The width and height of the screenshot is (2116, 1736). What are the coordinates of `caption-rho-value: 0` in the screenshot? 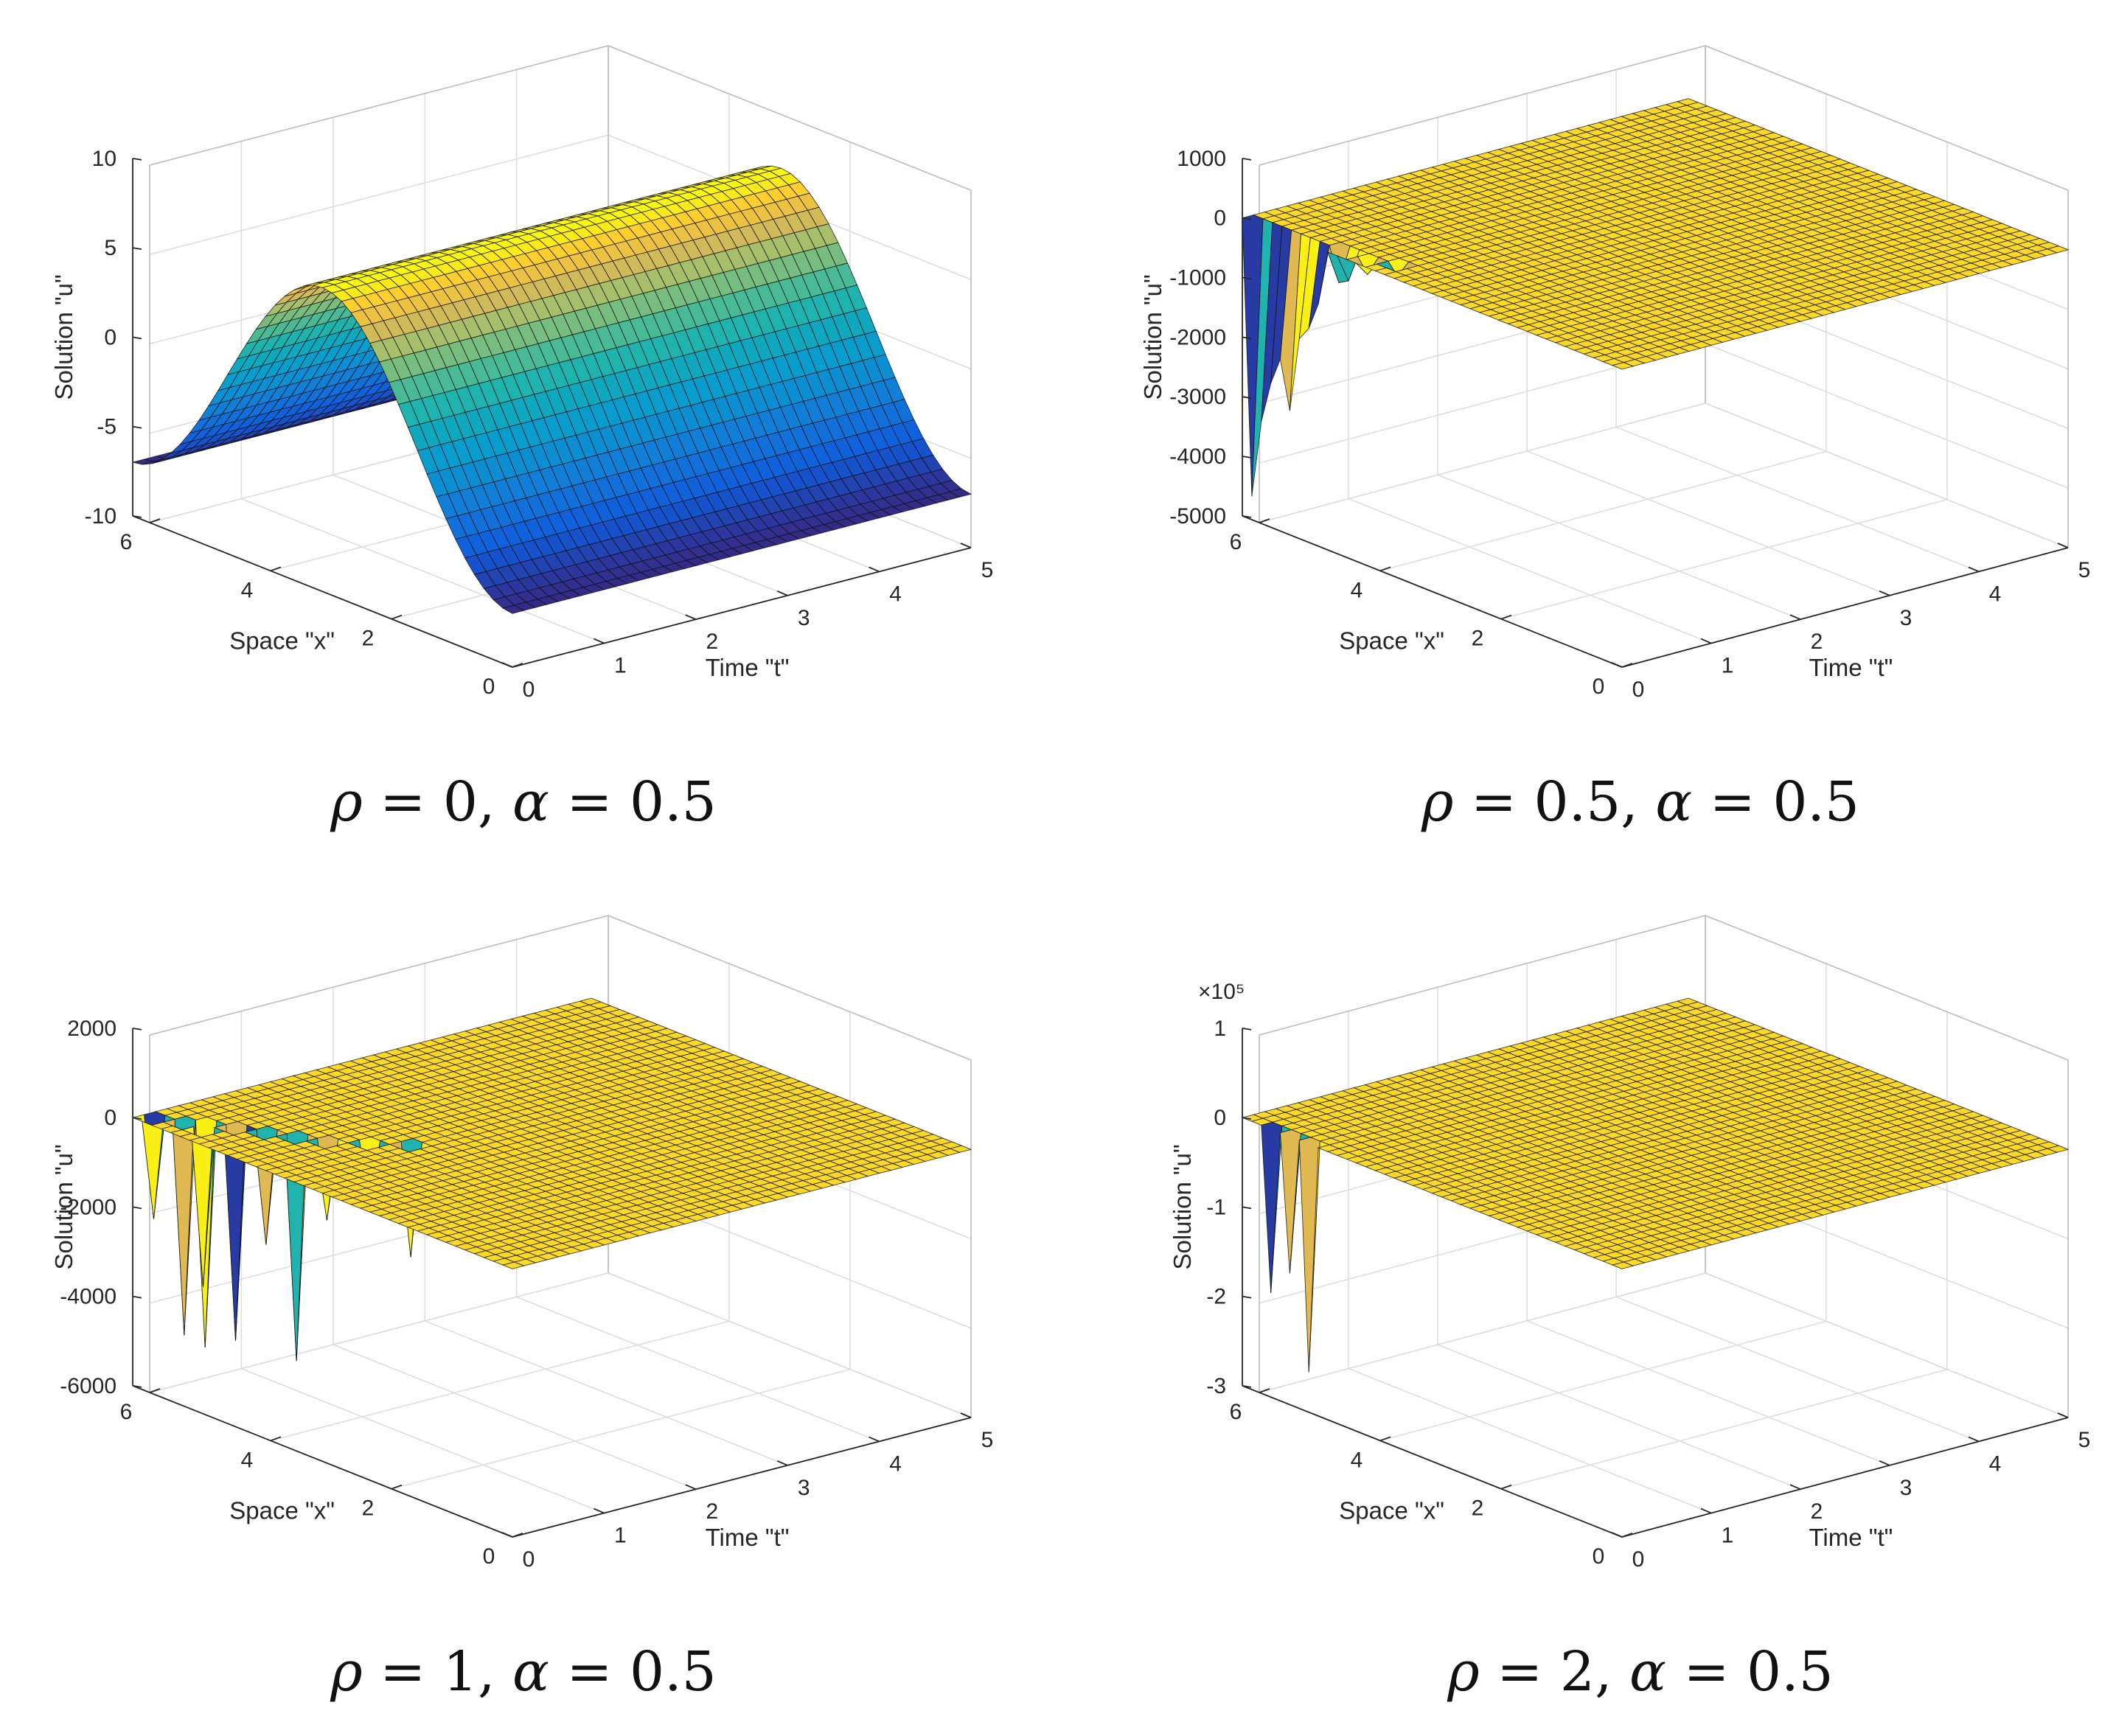 It's located at (460, 802).